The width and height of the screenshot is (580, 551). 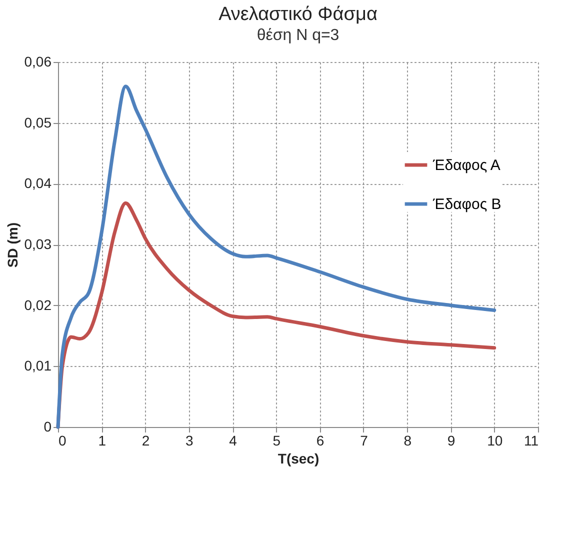 I want to click on y-tick-label: 0,01, so click(x=38, y=366).